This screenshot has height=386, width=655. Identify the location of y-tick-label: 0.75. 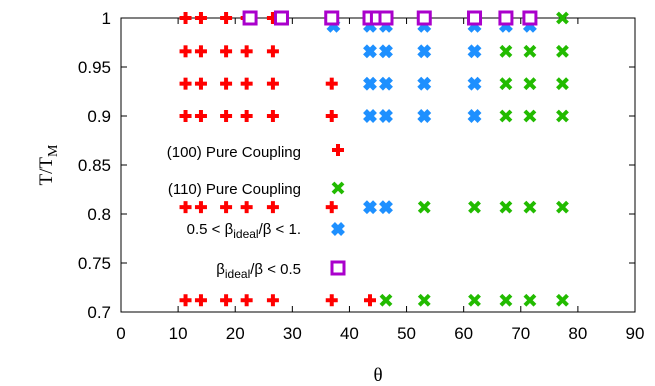
(94, 263).